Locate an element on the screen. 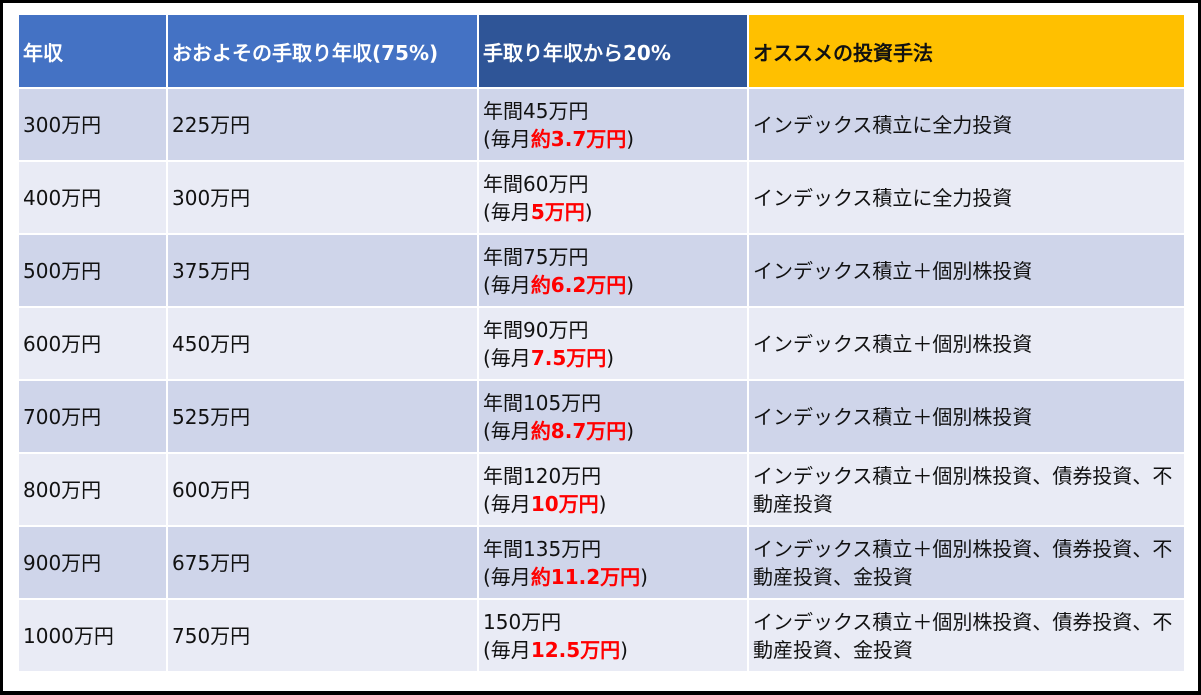 The image size is (1201, 695). annual-amount: 年間135万円 is located at coordinates (542, 548).